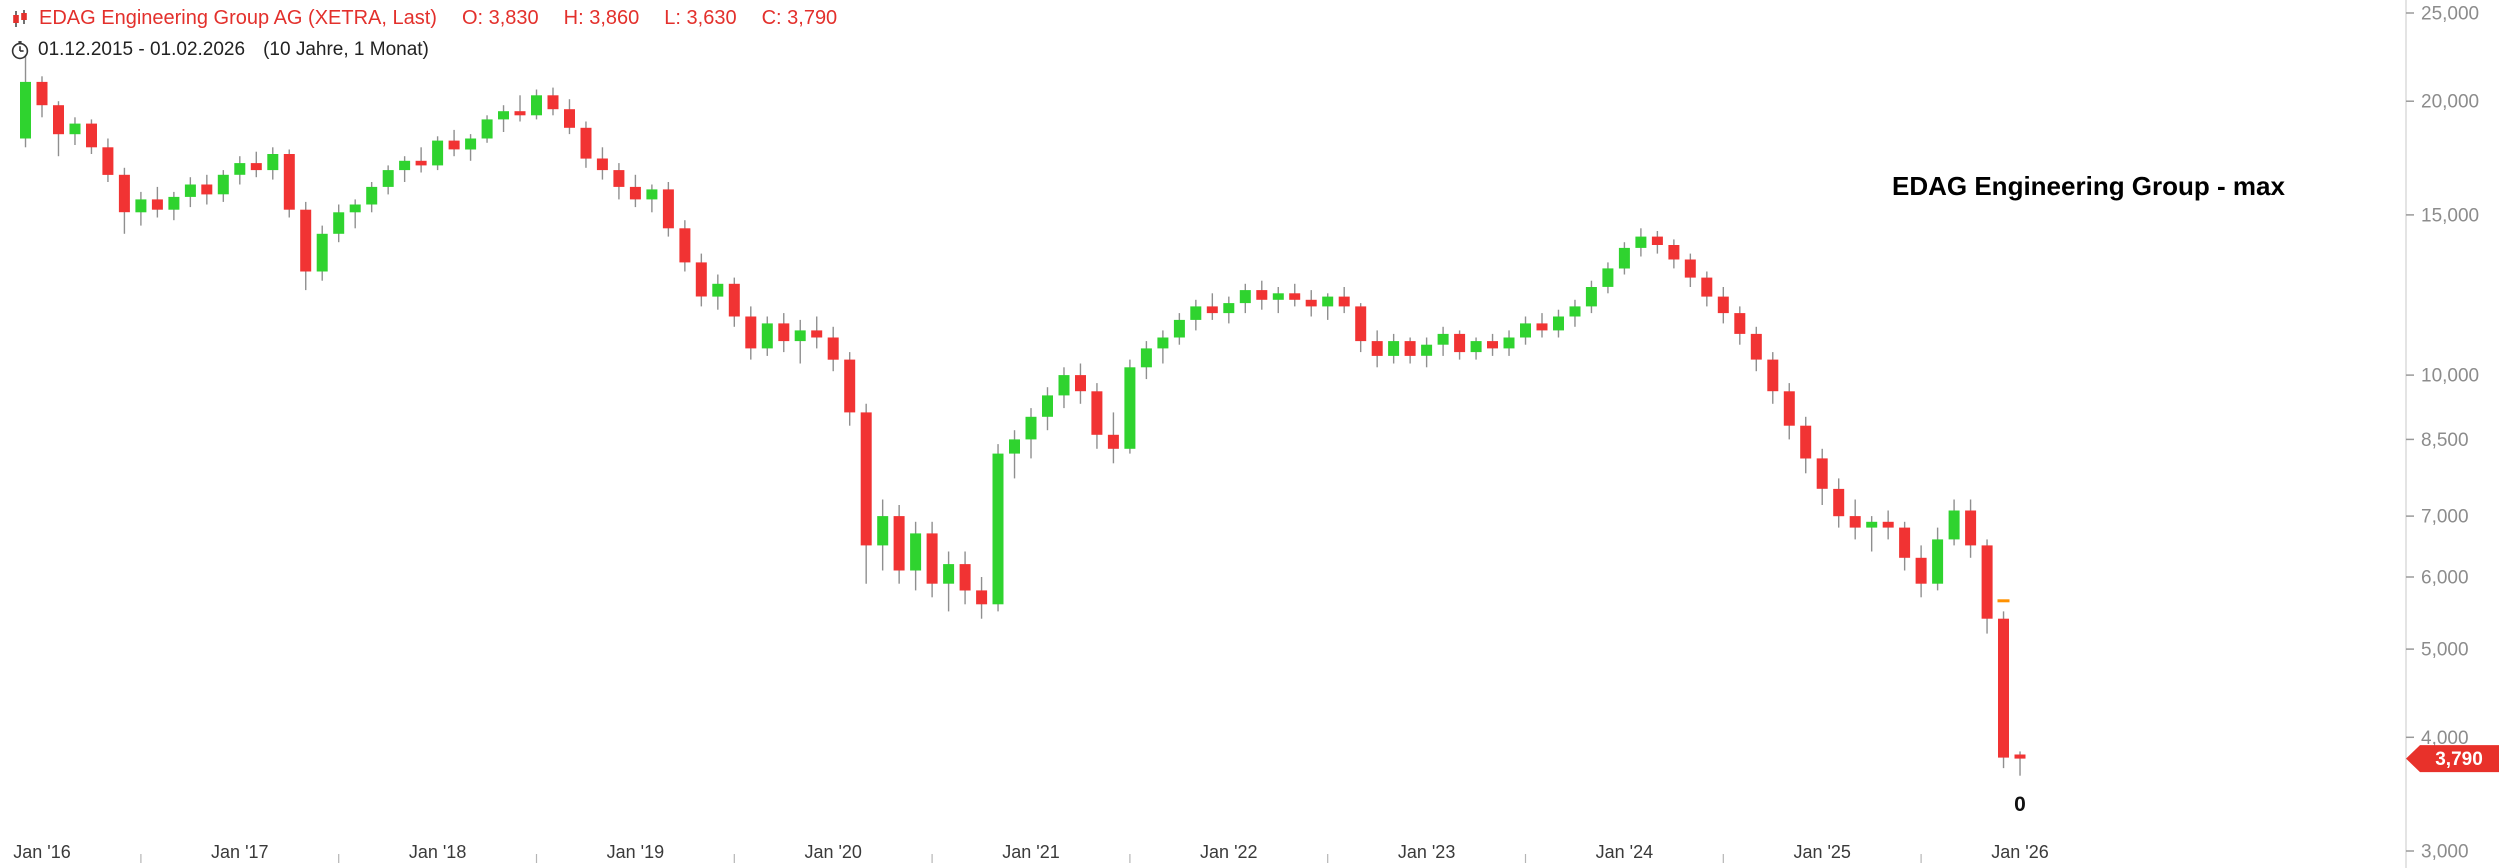 This screenshot has height=868, width=2500. I want to click on x-axis-label: Jan '18, so click(437, 852).